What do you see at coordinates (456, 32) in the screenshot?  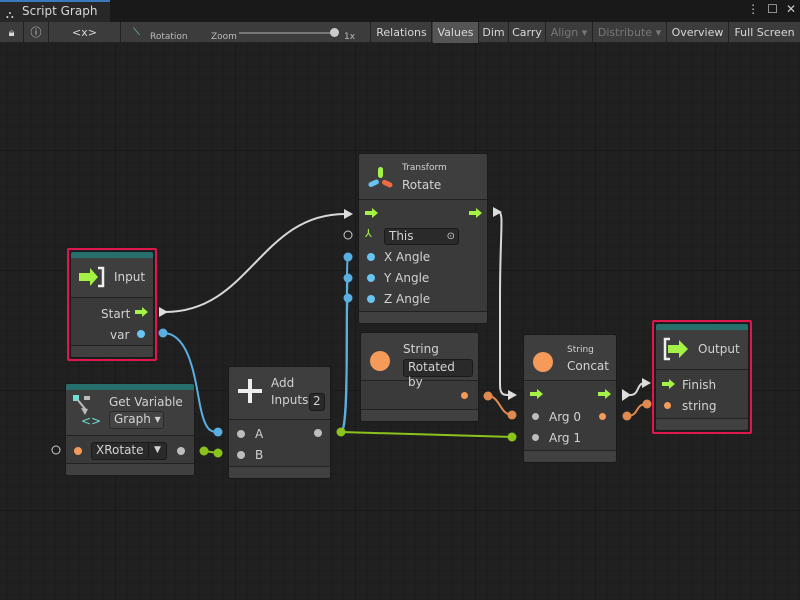 I see `values-button: Values` at bounding box center [456, 32].